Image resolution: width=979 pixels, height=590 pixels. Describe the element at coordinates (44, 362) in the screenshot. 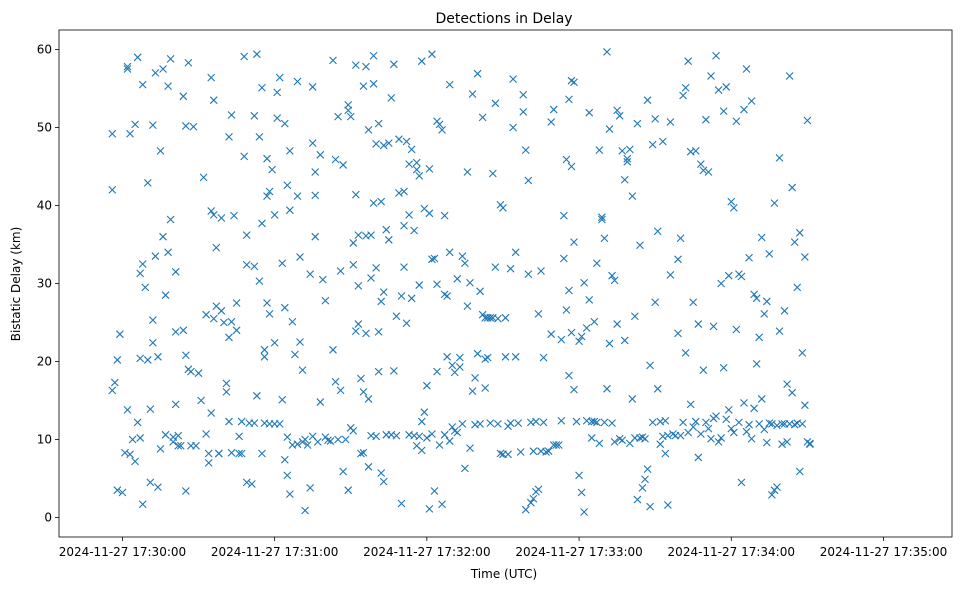

I see `y-tick-label: 20` at that location.